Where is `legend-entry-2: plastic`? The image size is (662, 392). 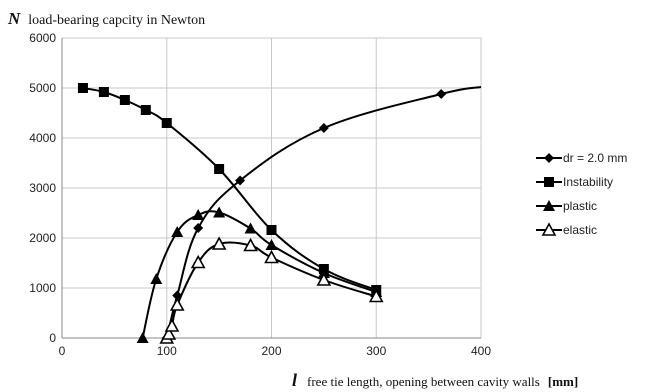 legend-entry-2: plastic is located at coordinates (566, 206).